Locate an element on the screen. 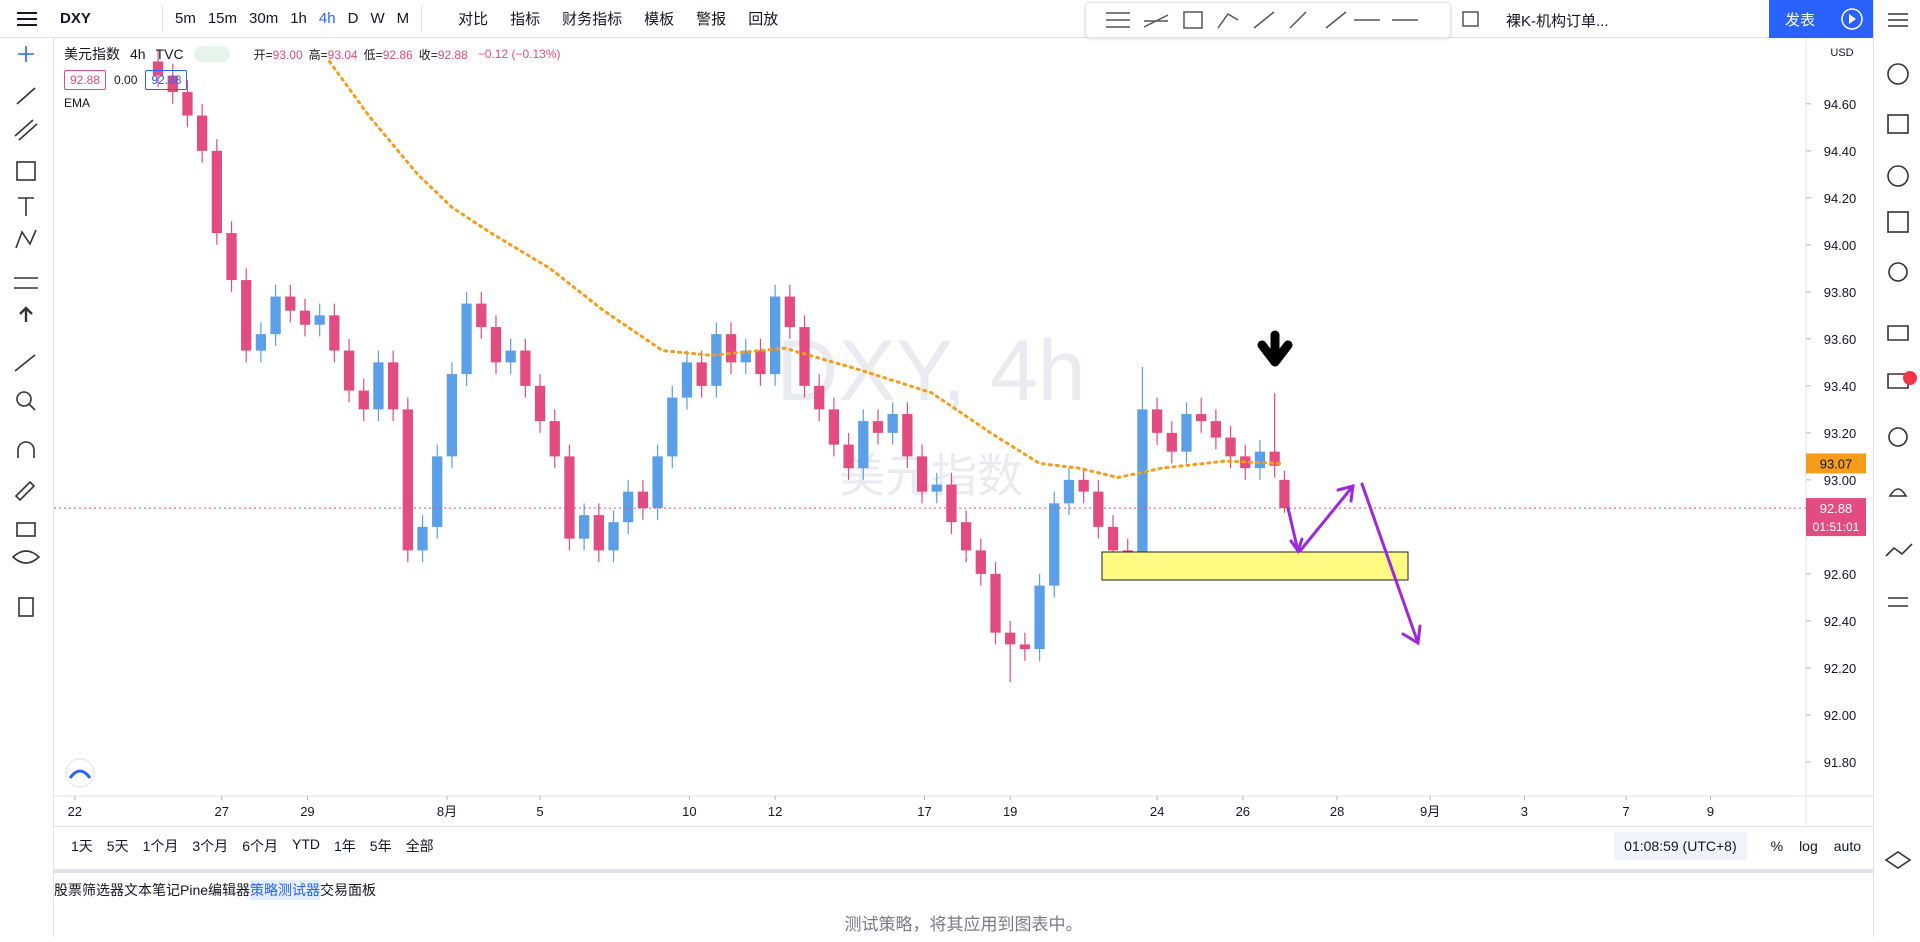 The image size is (1920, 942). tool-button: 财务指标 is located at coordinates (592, 19).